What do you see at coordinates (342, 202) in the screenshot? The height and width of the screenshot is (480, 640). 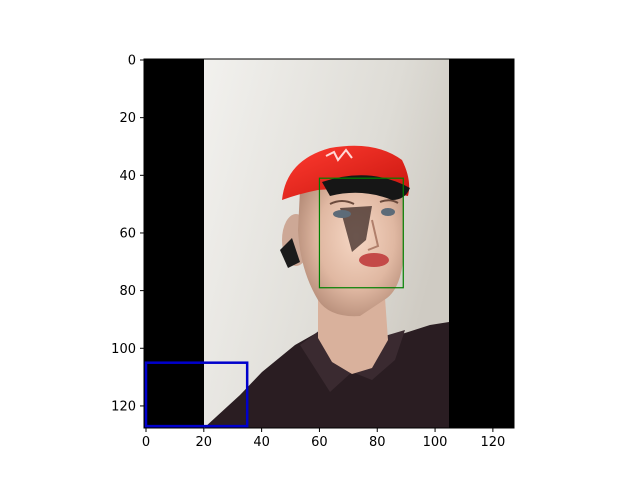 I see `left-brow` at bounding box center [342, 202].